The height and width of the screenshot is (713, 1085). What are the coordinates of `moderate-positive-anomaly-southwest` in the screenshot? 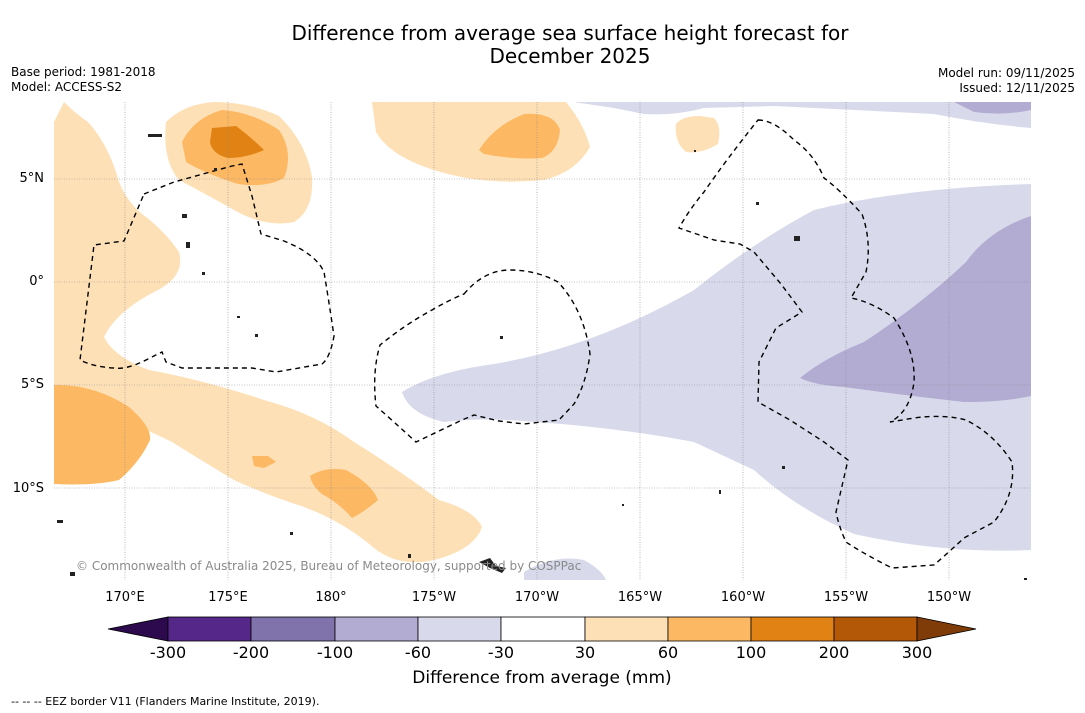 It's located at (102, 434).